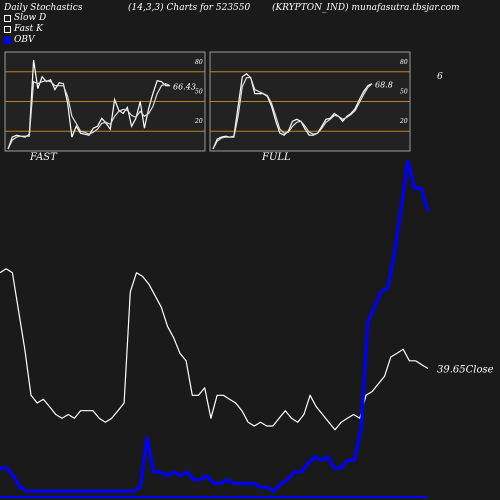 Image resolution: width=500 pixels, height=500 pixels. I want to click on full-tick-label-20: 20, so click(403, 121).